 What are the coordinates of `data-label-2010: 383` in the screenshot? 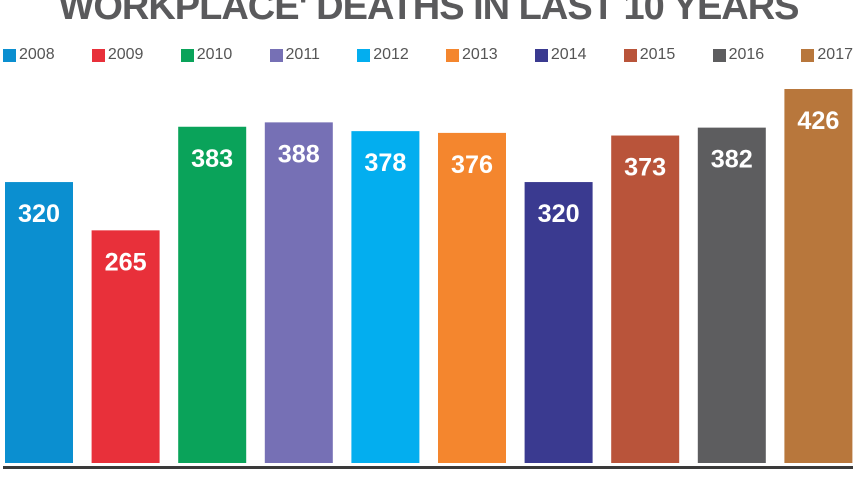 It's located at (212, 159).